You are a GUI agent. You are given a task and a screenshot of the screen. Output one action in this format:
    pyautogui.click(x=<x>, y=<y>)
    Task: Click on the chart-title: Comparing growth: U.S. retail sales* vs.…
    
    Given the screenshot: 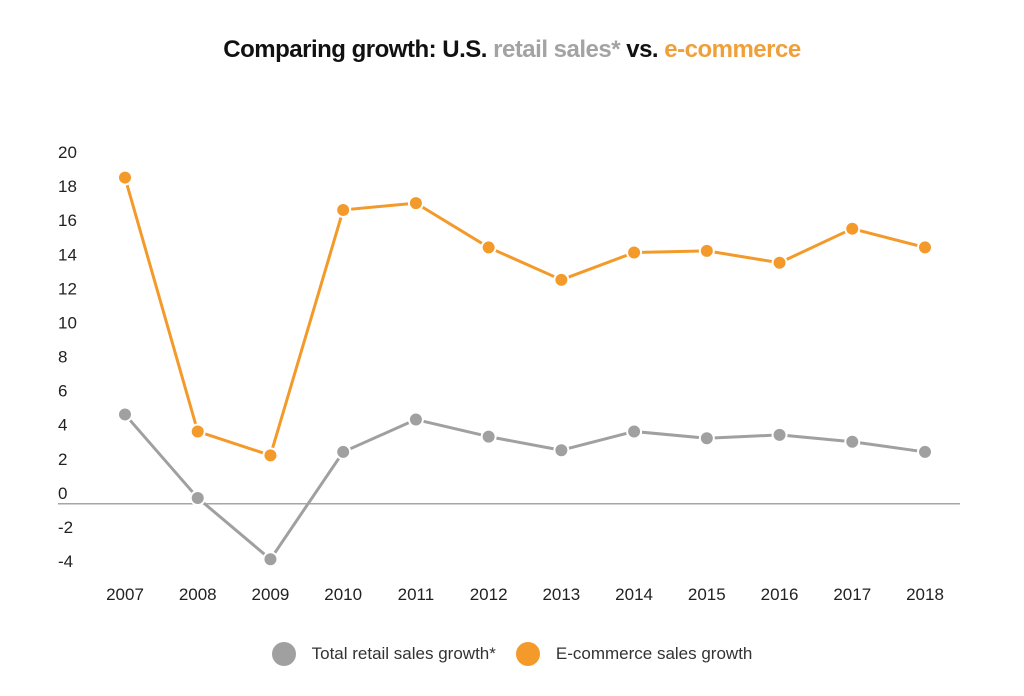 What is the action you would take?
    pyautogui.click(x=512, y=50)
    